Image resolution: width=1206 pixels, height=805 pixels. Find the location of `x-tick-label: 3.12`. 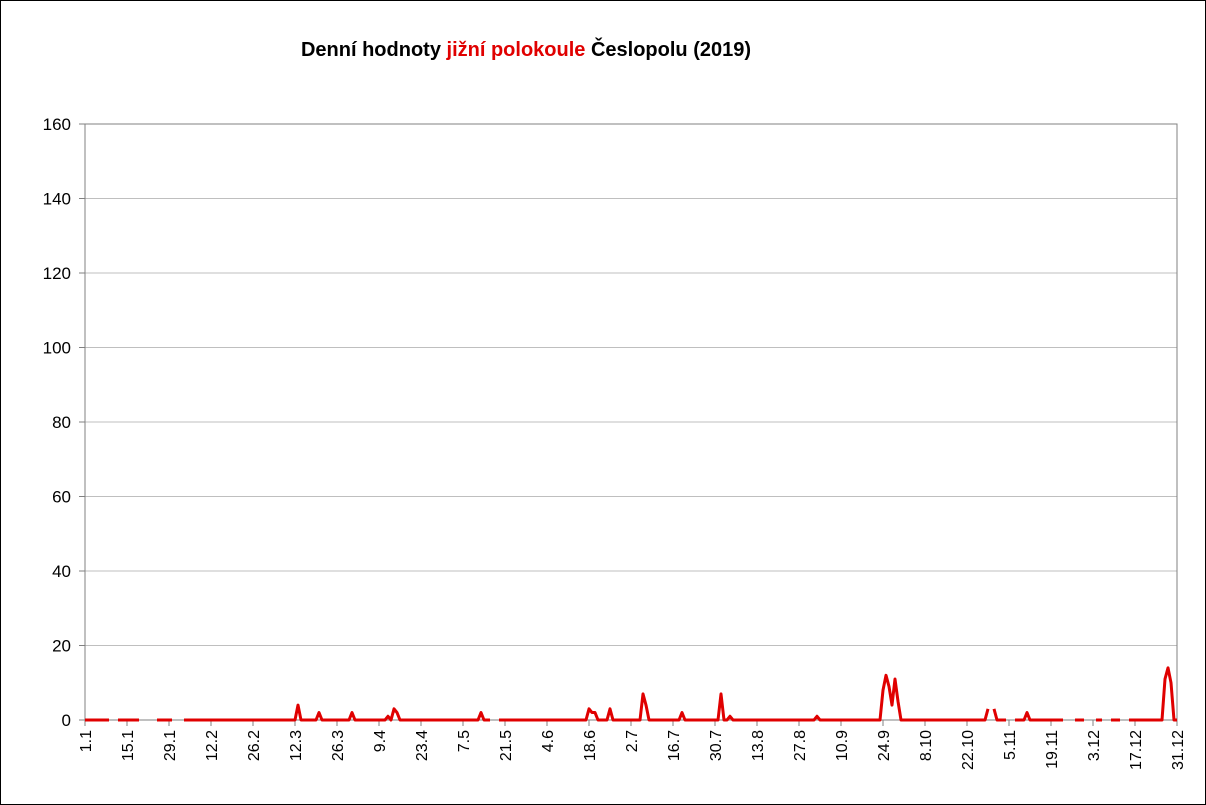

x-tick-label: 3.12 is located at coordinates (1094, 745).